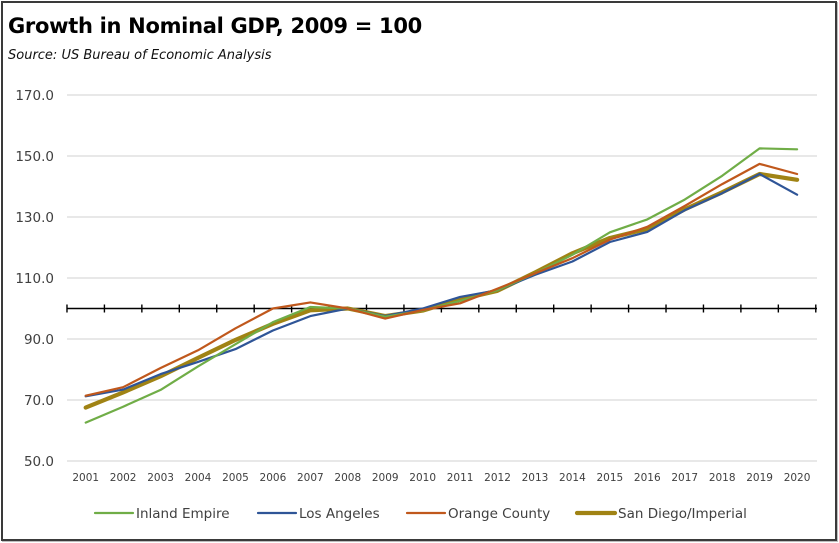 The width and height of the screenshot is (839, 543). I want to click on x-tick-label: 2006, so click(273, 478).